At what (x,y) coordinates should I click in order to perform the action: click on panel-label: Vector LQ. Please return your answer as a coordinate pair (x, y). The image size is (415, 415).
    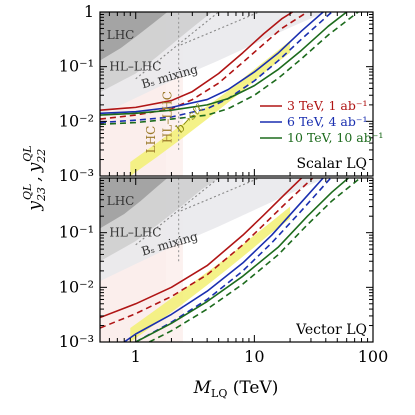
    Looking at the image, I should click on (331, 330).